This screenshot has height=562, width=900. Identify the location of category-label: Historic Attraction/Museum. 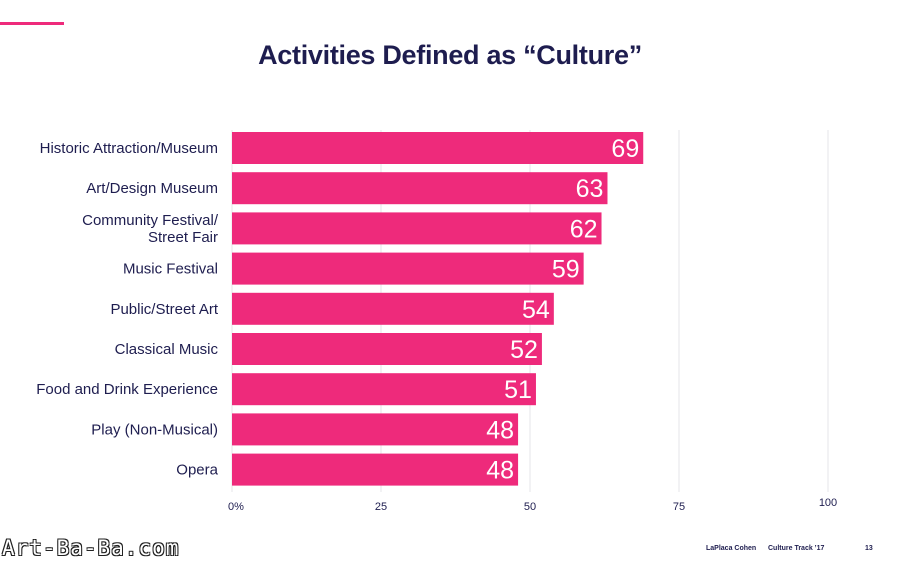
(129, 148).